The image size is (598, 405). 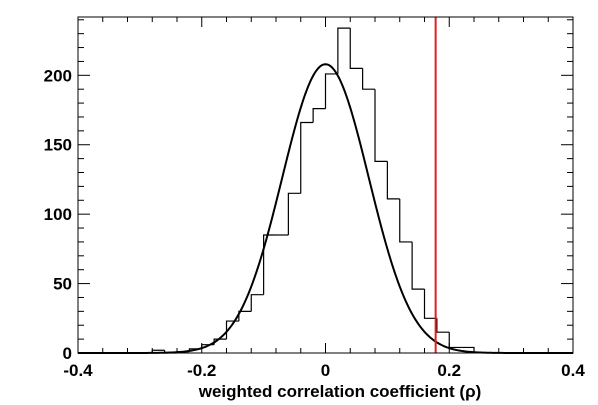 I want to click on x-tick-label: 0.2, so click(x=449, y=370).